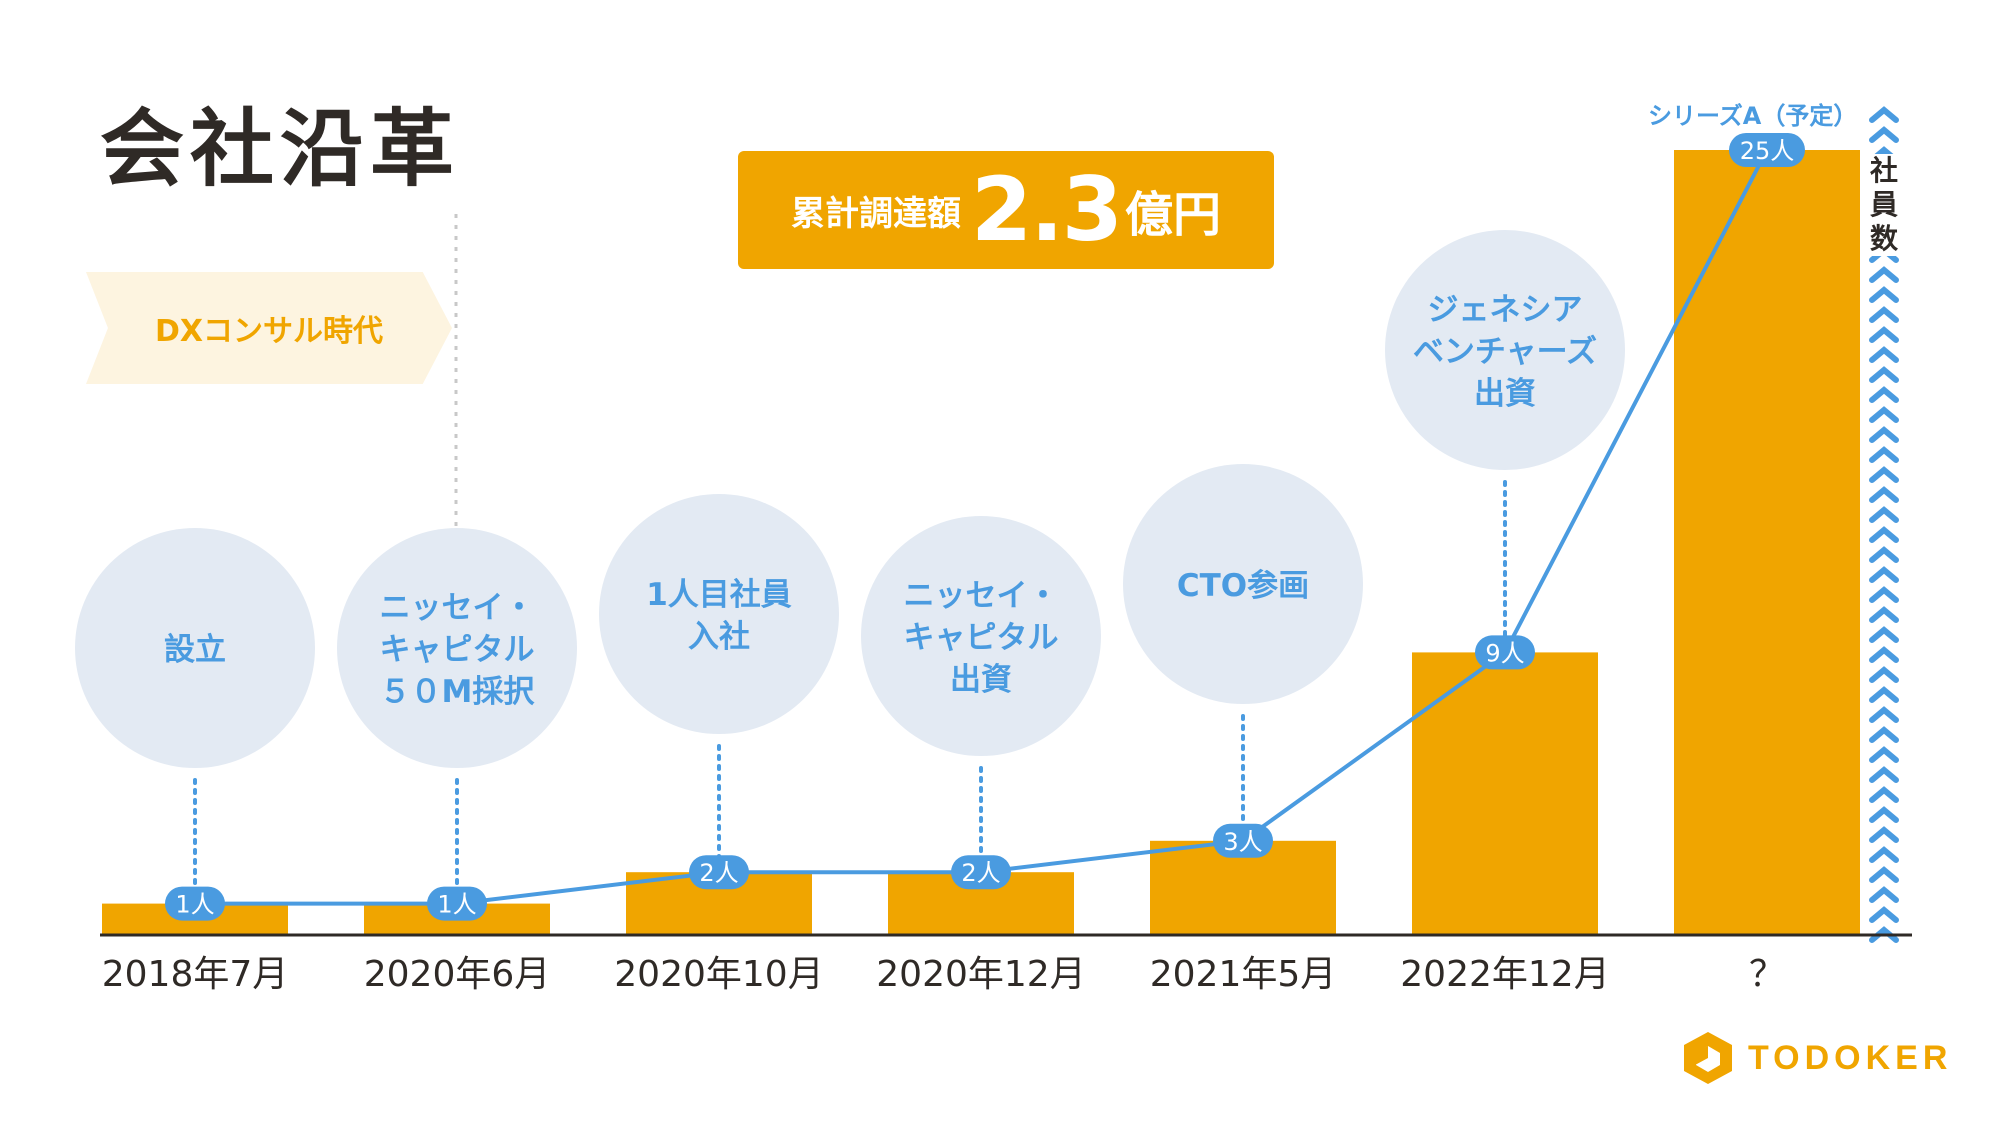  I want to click on x-tick-label: ？, so click(1767, 974).